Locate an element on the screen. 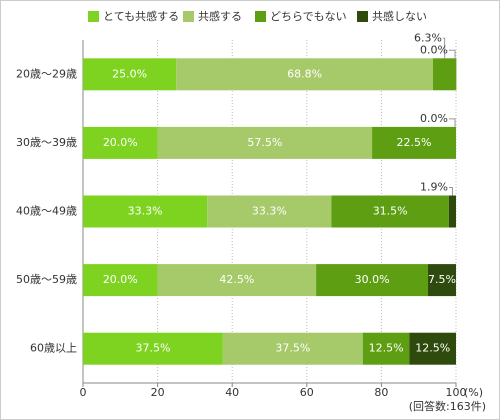  value-label: 42.5% is located at coordinates (236, 279).